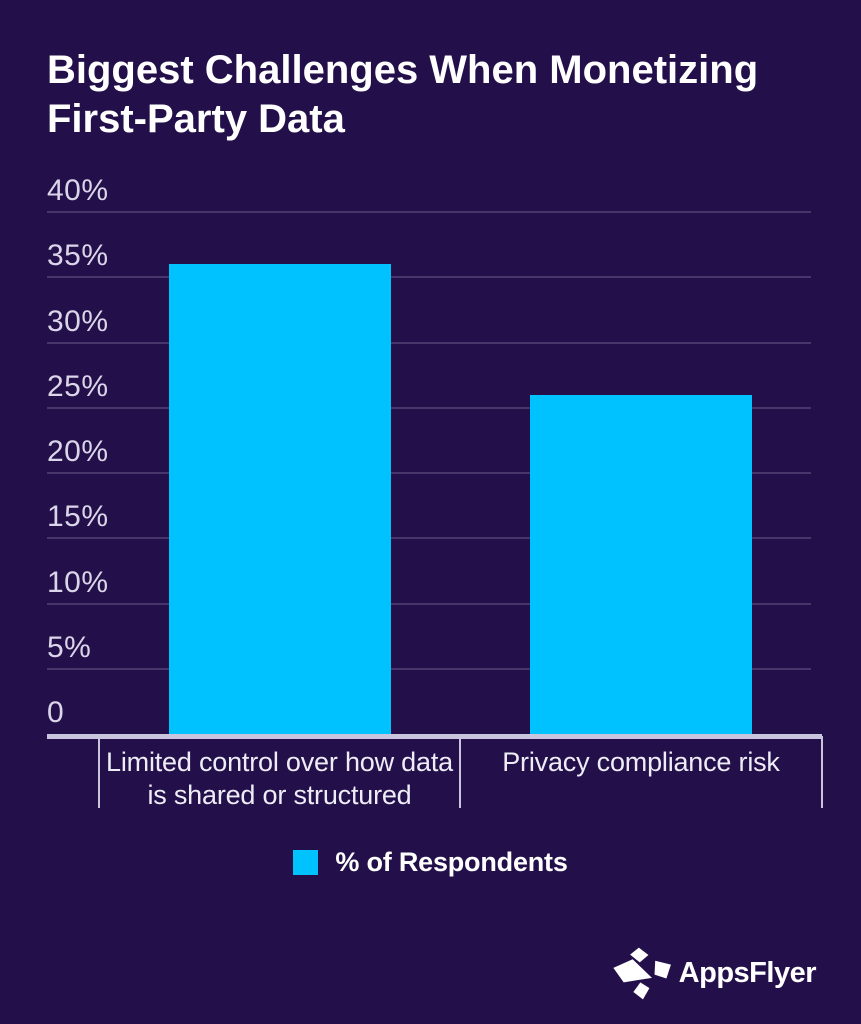 The image size is (861, 1024). What do you see at coordinates (306, 862) in the screenshot?
I see `legend-swatch` at bounding box center [306, 862].